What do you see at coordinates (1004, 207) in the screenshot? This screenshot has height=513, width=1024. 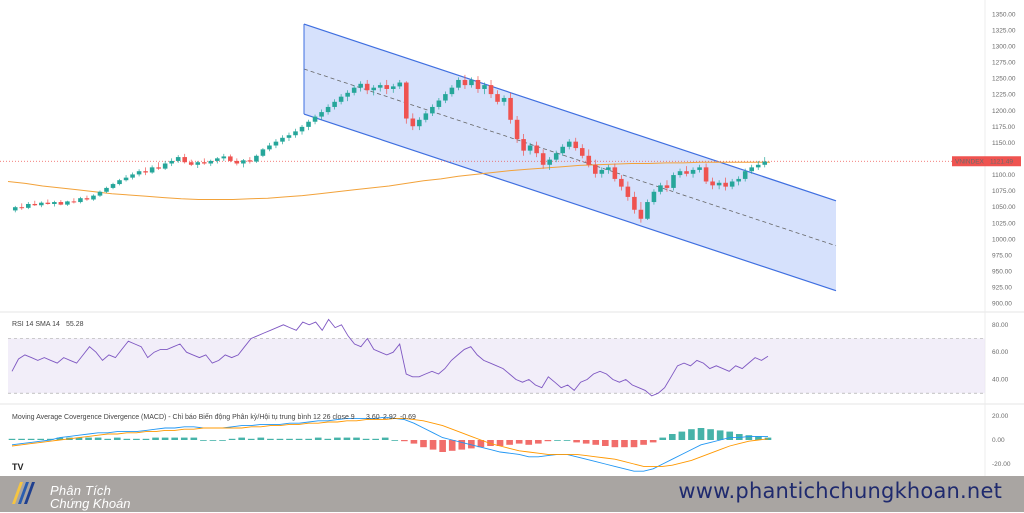 I see `price-tick-label: 1050.00` at bounding box center [1004, 207].